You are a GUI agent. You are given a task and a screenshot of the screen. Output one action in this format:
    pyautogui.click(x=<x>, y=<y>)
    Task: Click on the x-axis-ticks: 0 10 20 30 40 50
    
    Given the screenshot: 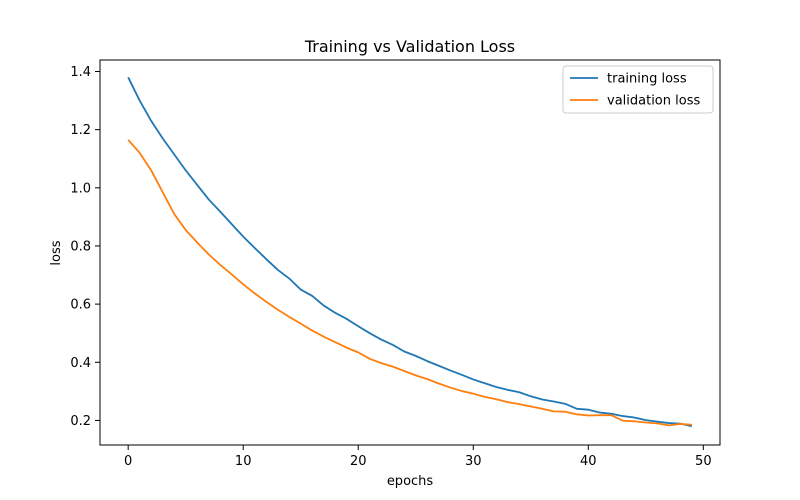 What is the action you would take?
    pyautogui.click(x=418, y=457)
    